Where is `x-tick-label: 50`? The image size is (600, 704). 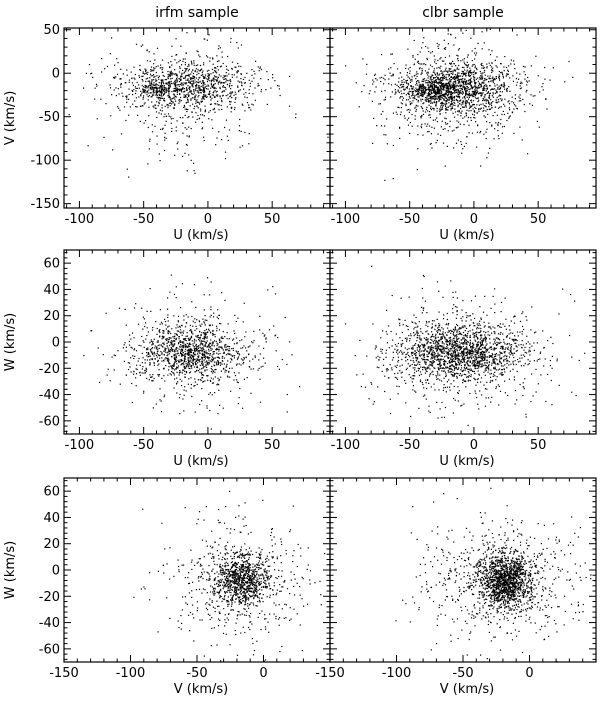 x-tick-label: 50 is located at coordinates (272, 219).